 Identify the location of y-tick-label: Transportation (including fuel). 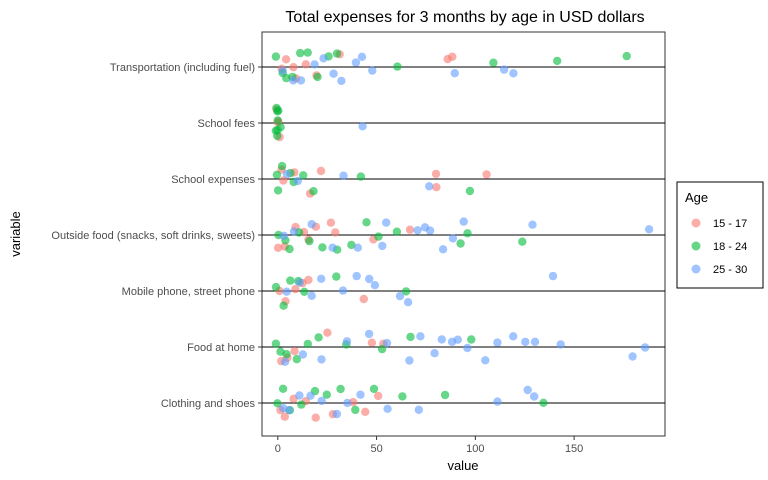
(182, 68).